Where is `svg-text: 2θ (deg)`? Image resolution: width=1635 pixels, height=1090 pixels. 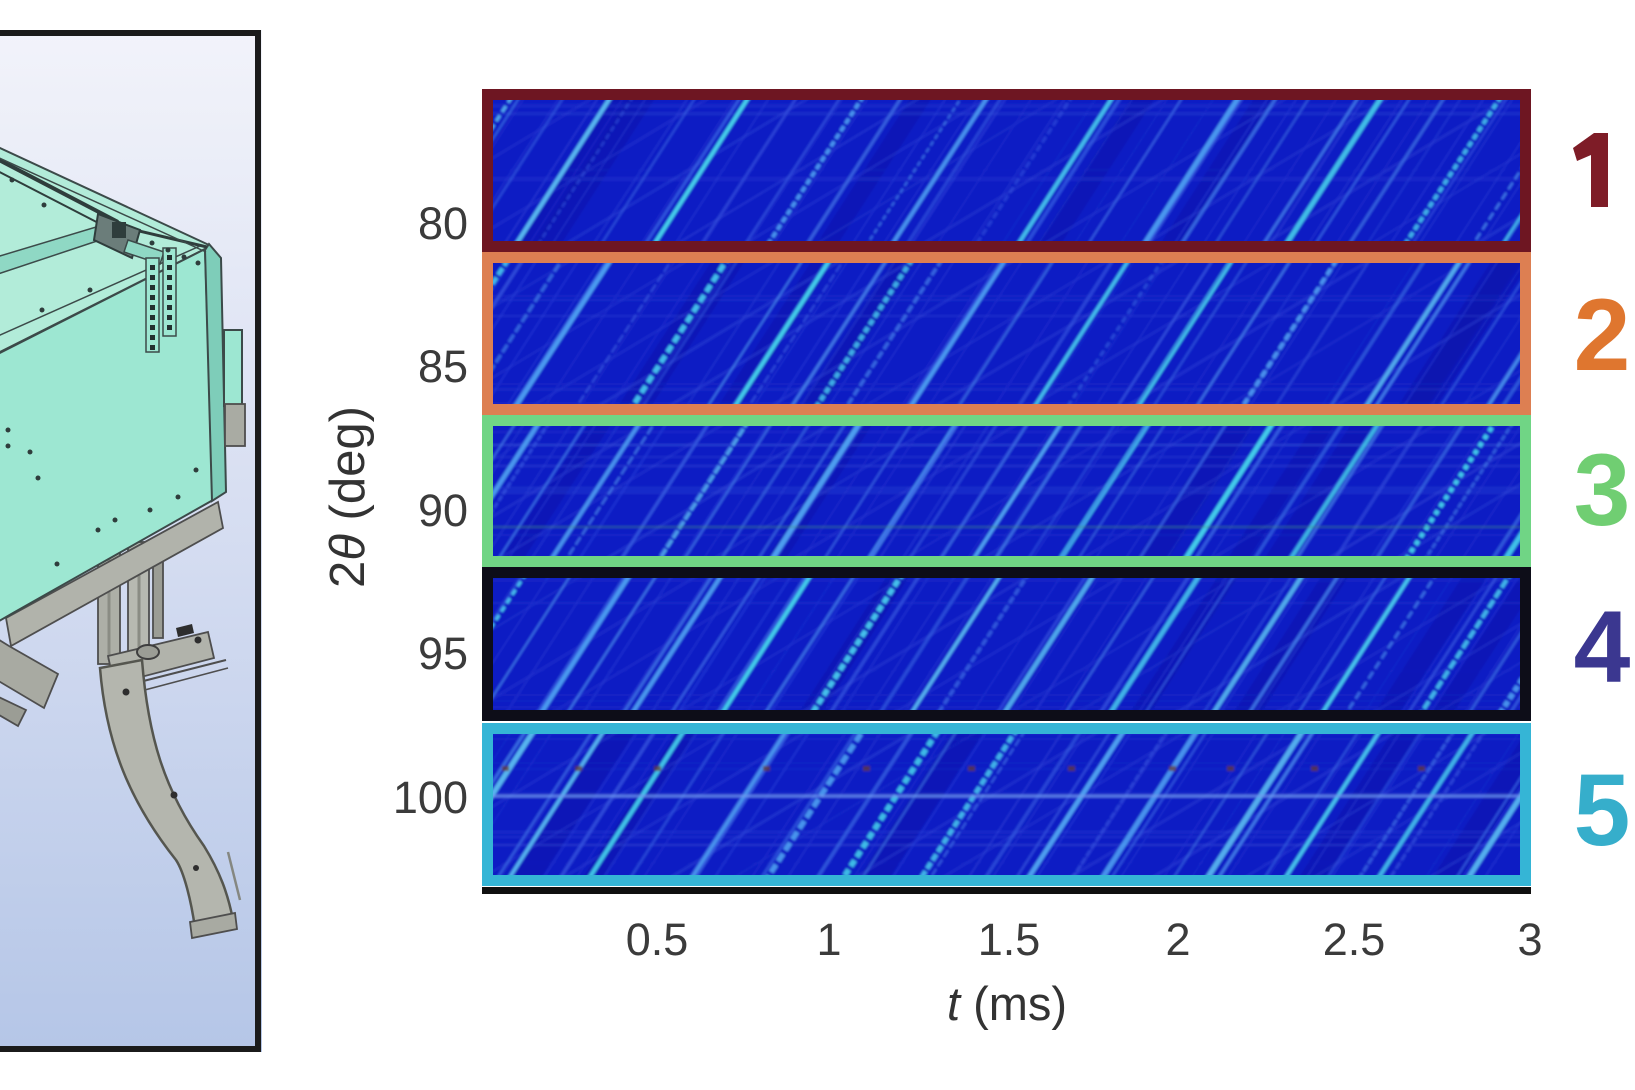
svg-text: 2θ (deg) is located at coordinates (348, 497).